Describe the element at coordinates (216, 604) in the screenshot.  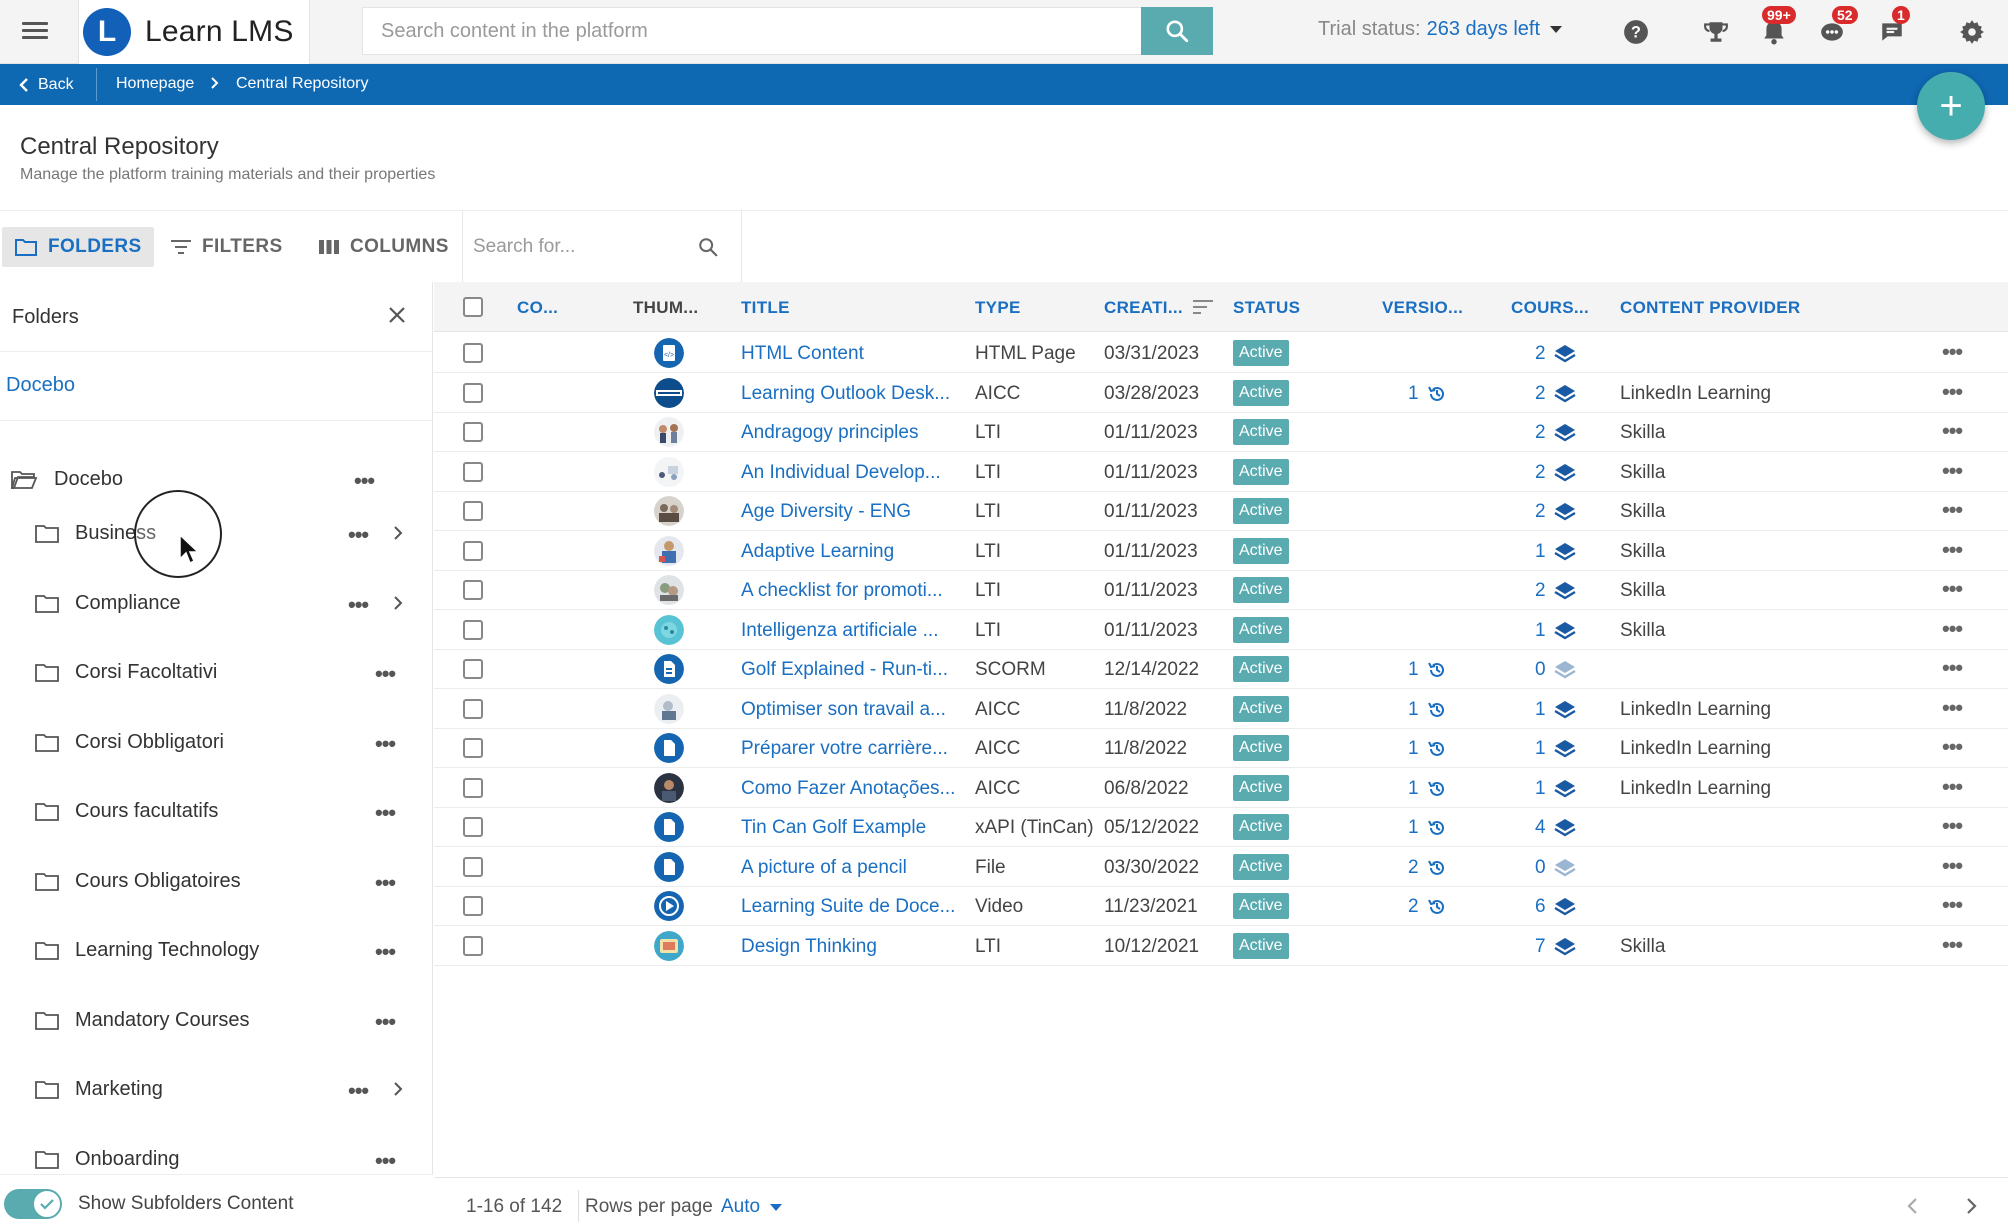
I see `folder-item: Compliance •••` at that location.